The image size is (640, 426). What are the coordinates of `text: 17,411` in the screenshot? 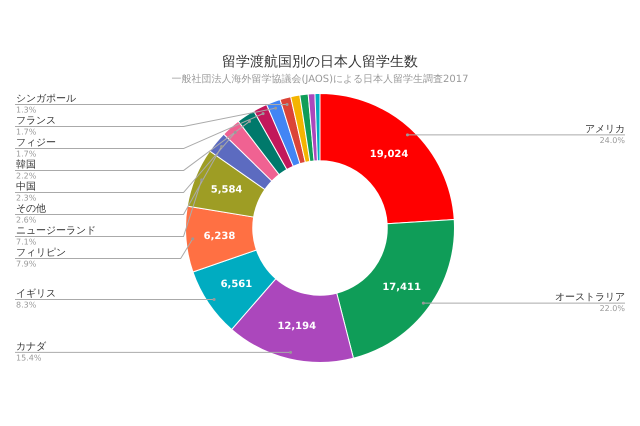 It's located at (401, 287).